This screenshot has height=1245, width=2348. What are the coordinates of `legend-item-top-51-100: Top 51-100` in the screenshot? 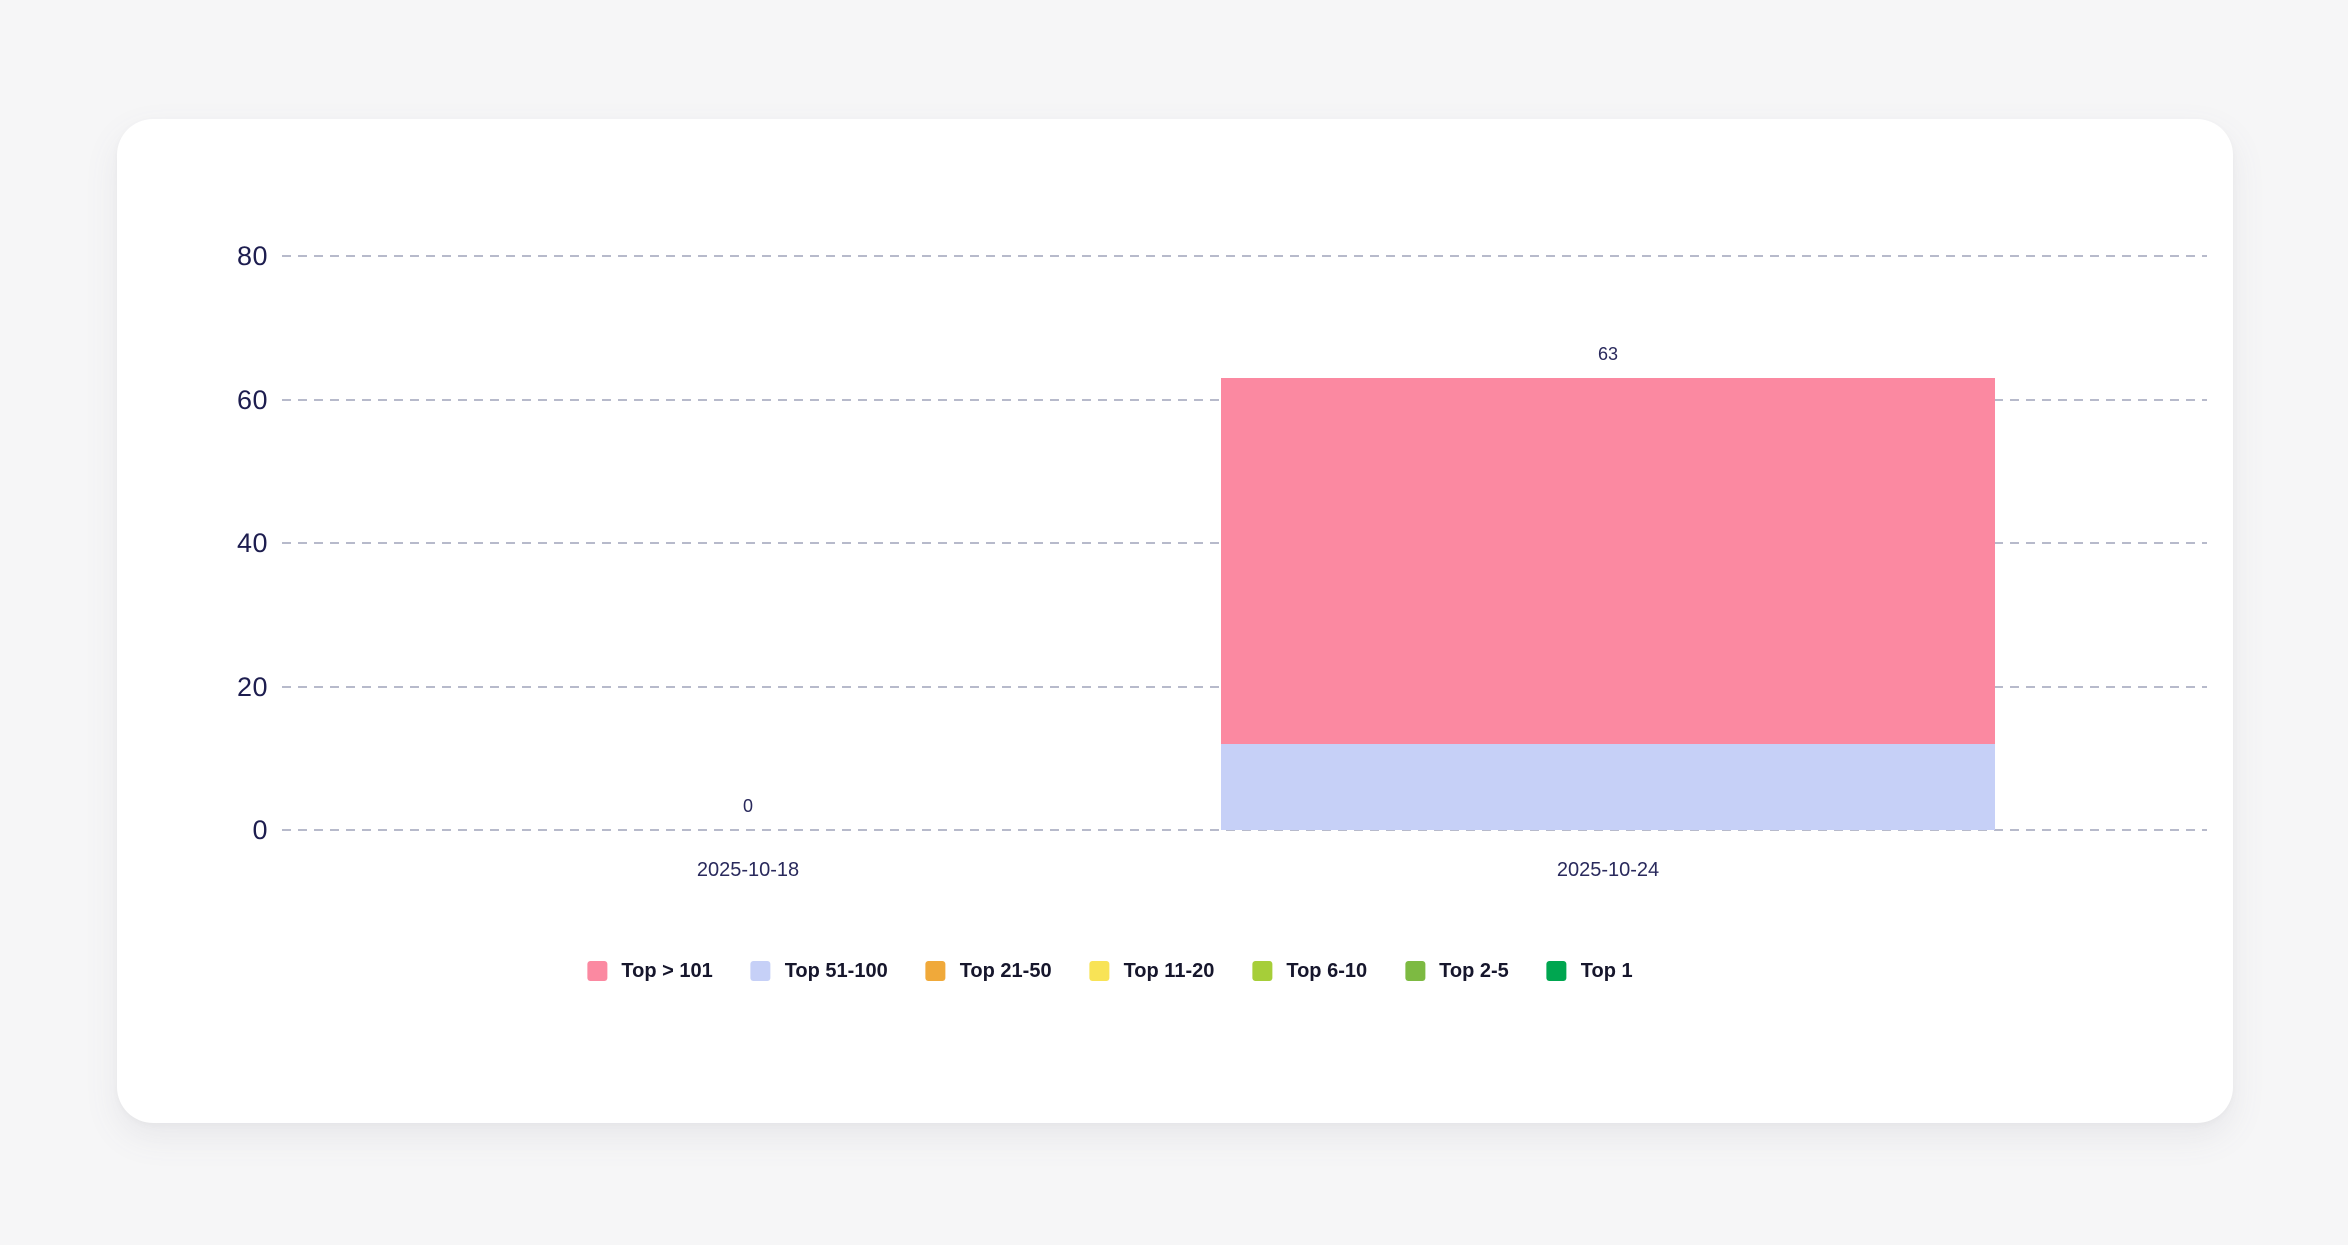 It's located at (819, 971).